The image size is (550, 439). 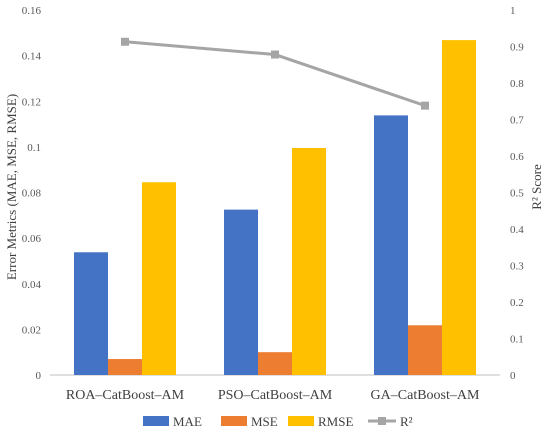 I want to click on left-tick-label: 0.06, so click(x=32, y=239).